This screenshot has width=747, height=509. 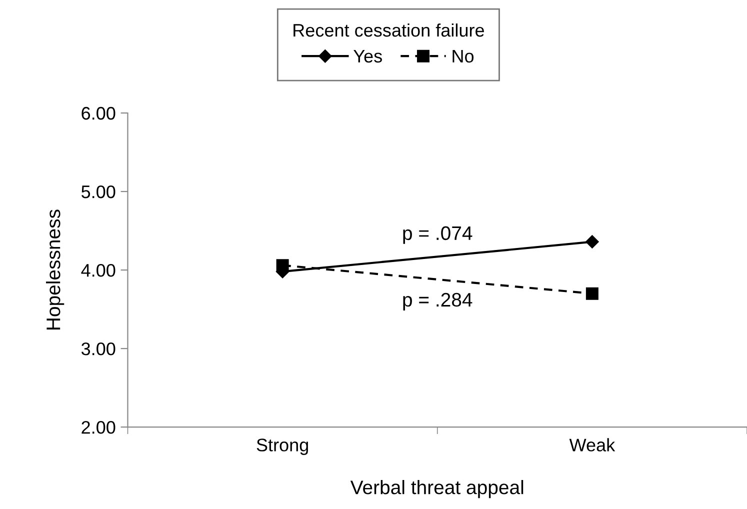 I want to click on x-tick-label: Weak, so click(x=592, y=445).